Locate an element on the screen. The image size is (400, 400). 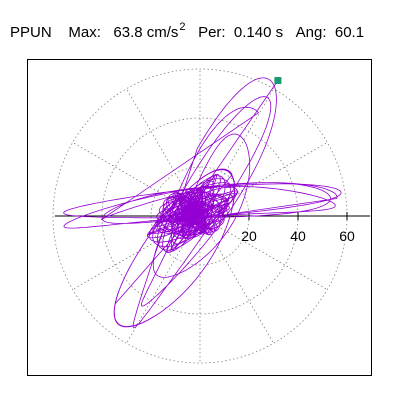
x-tick-label-20: 20 is located at coordinates (249, 236).